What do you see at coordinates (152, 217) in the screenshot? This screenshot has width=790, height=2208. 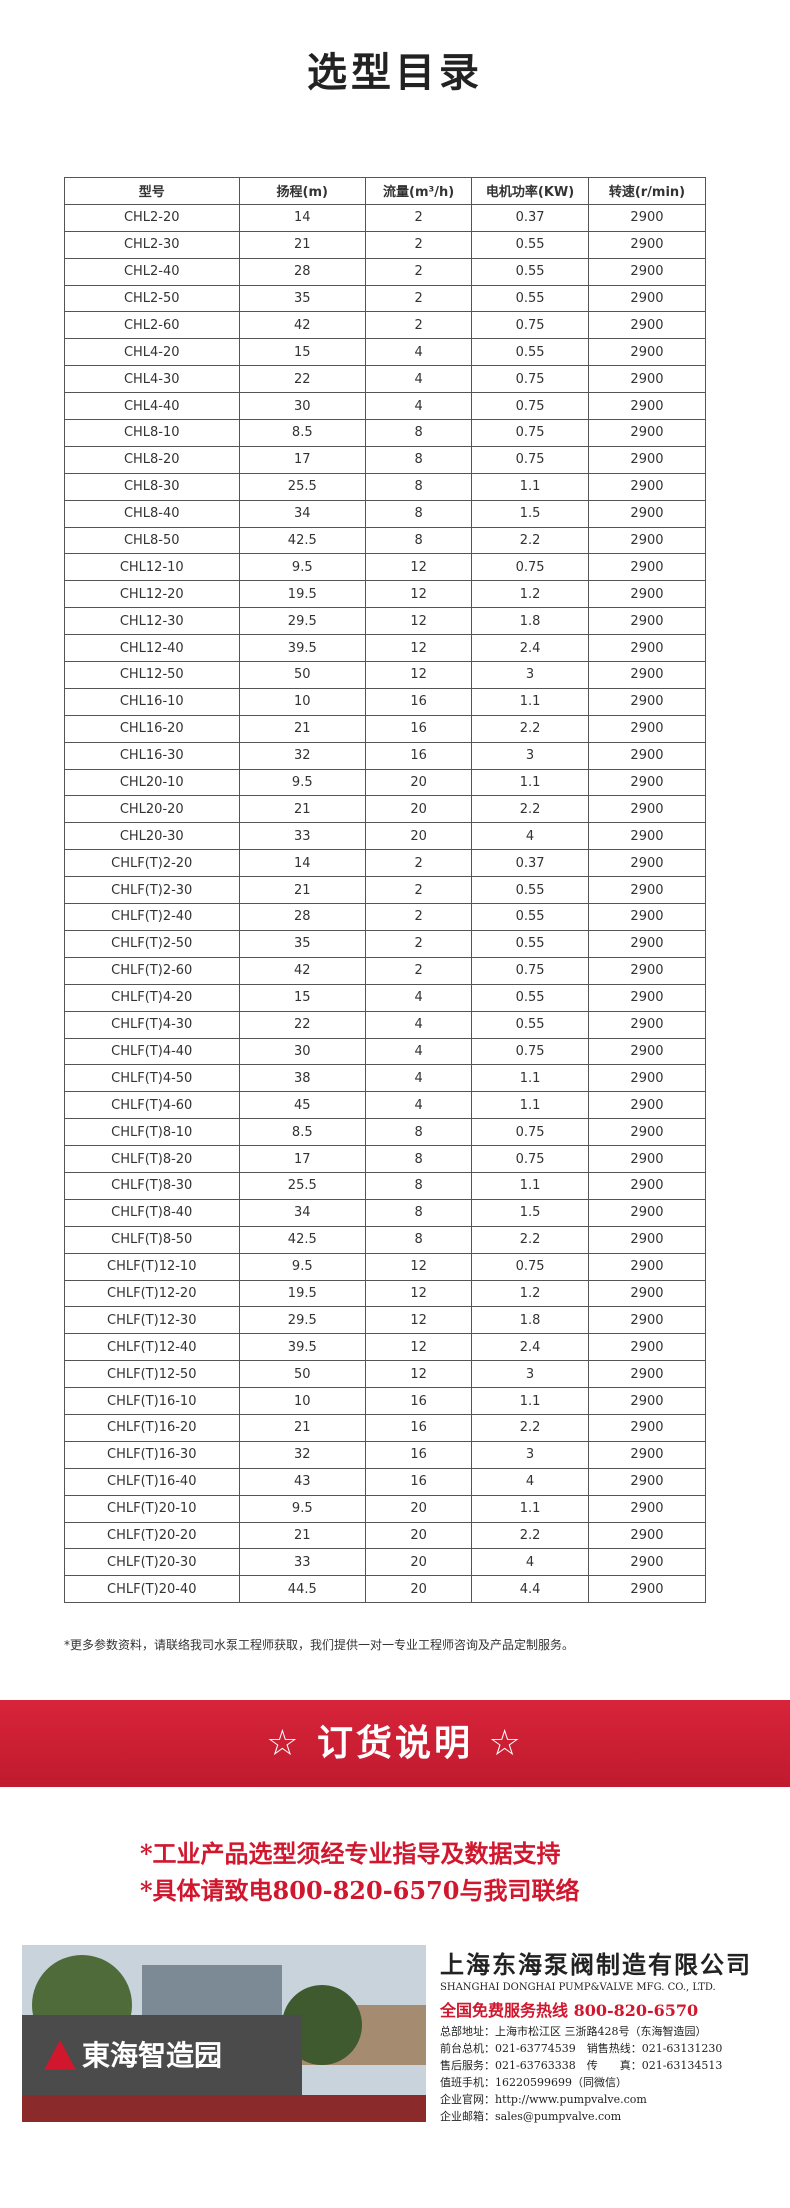 I see `table-cell: CHL2-20` at bounding box center [152, 217].